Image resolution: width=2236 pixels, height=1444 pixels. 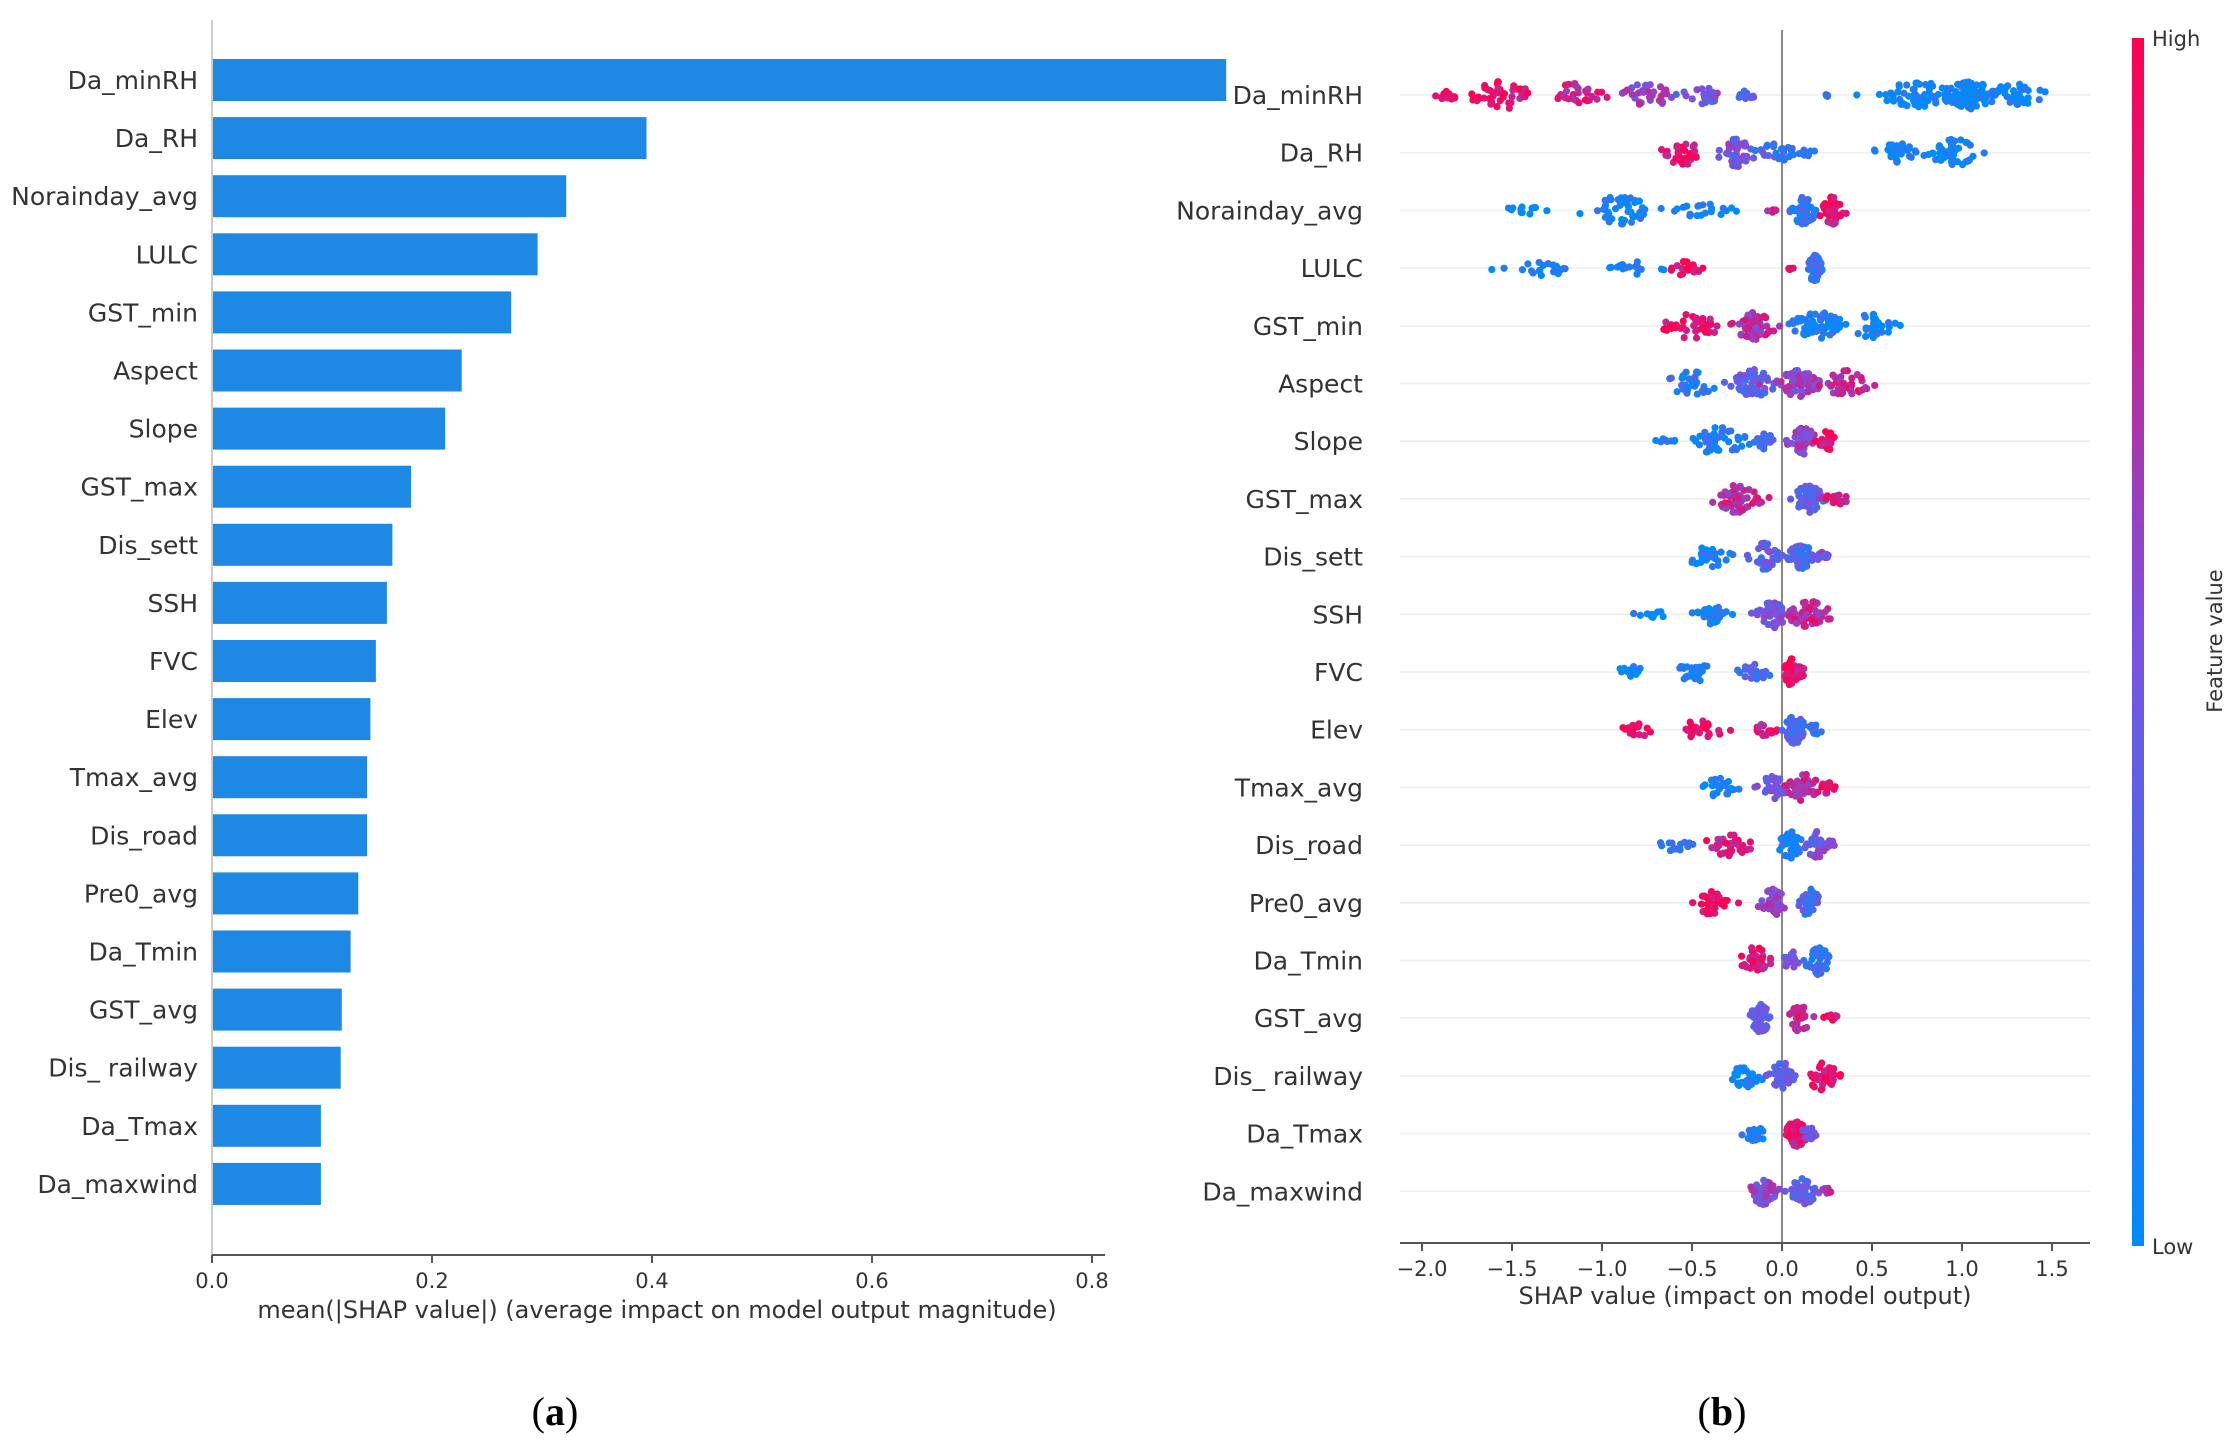 I want to click on x-tick-label: 0.8, so click(x=1091, y=1281).